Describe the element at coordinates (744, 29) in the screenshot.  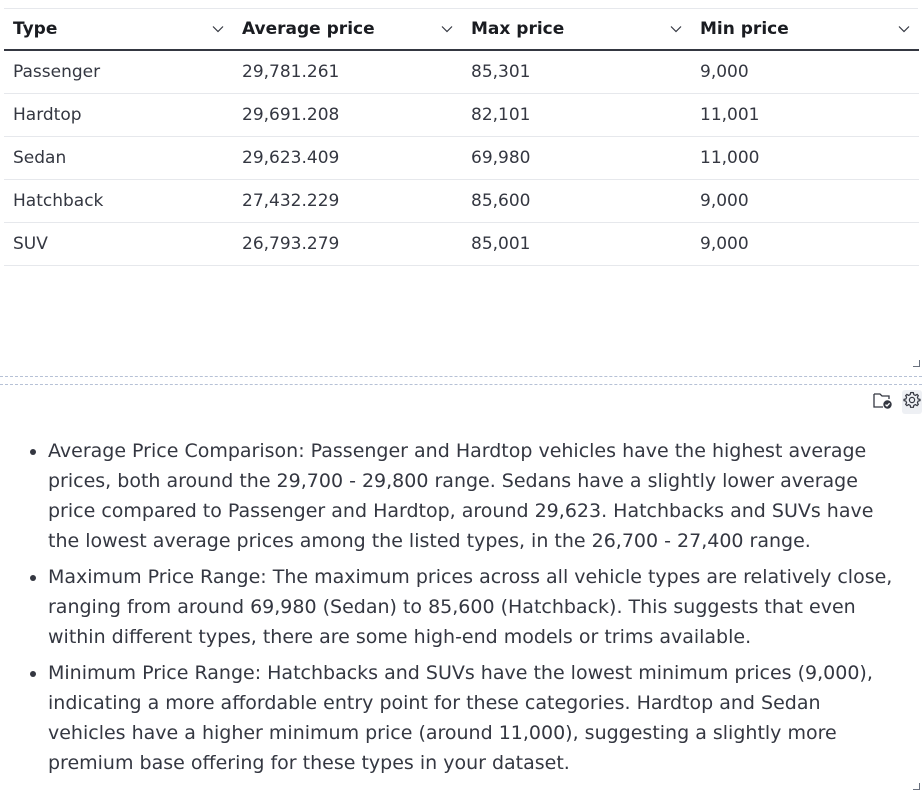
I see `column-header-label: Min price` at that location.